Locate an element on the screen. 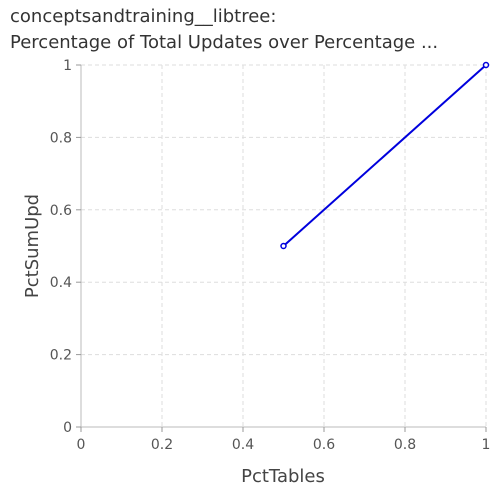 The image size is (500, 500). x-axis-ticks: 0 0.2 0.4 0.6 0.8 1 is located at coordinates (284, 440).